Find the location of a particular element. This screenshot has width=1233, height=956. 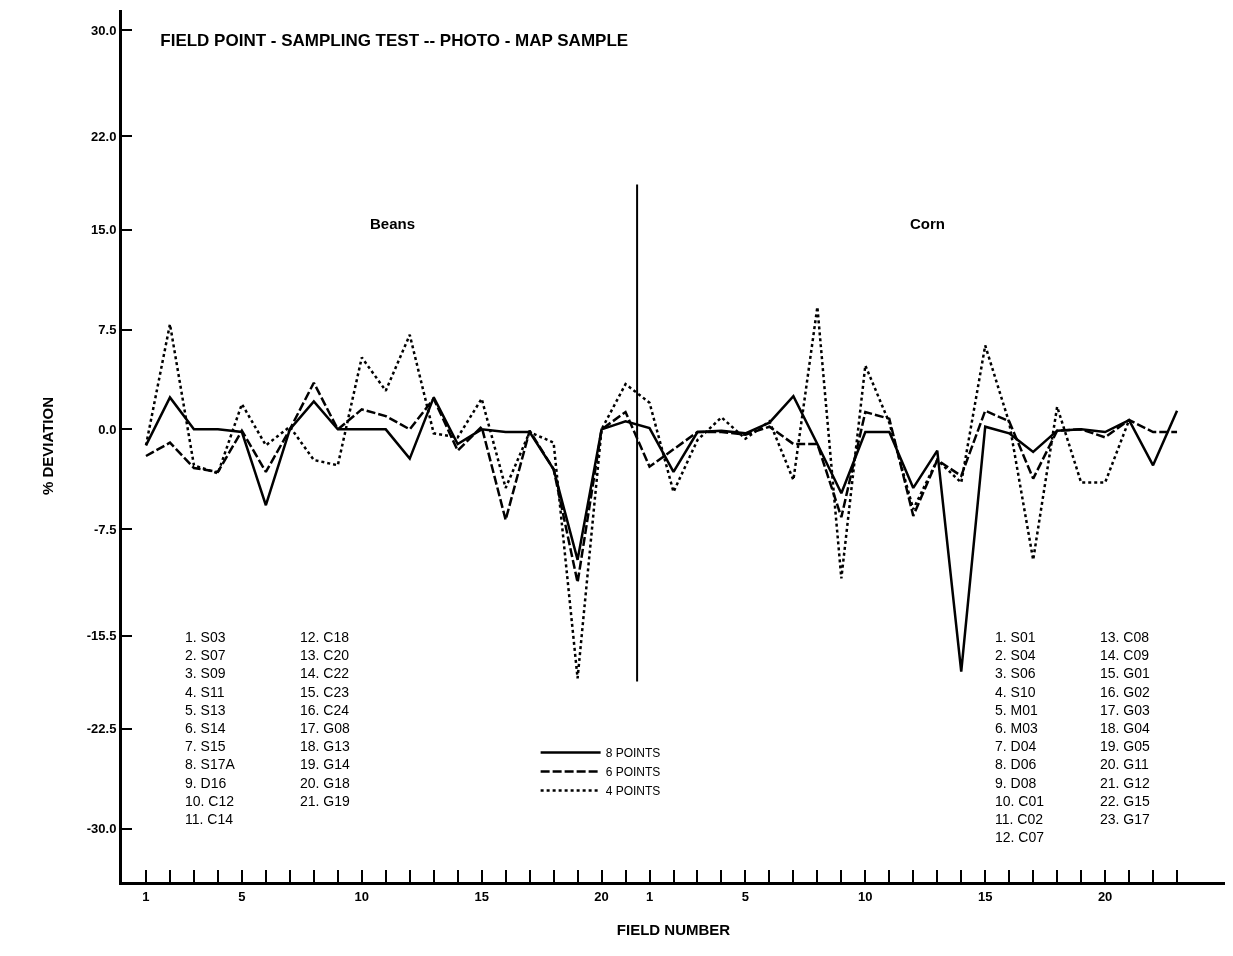

annotation: Corn is located at coordinates (927, 223).